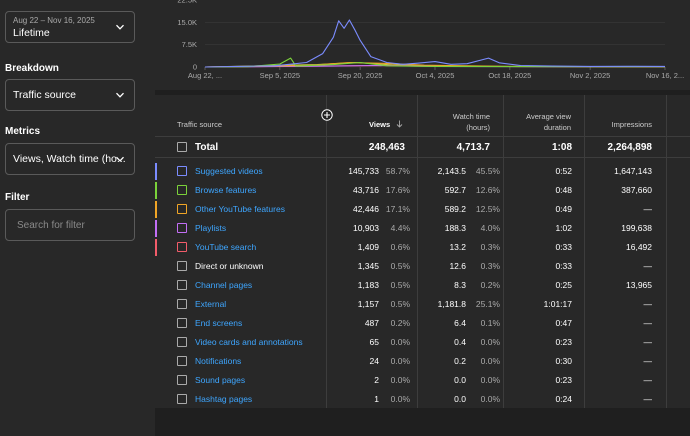 This screenshot has width=690, height=436. What do you see at coordinates (422, 323) in the screenshot?
I see `table-row: End screens 487 0.2% 6.4 0.1% 0:47 —` at bounding box center [422, 323].